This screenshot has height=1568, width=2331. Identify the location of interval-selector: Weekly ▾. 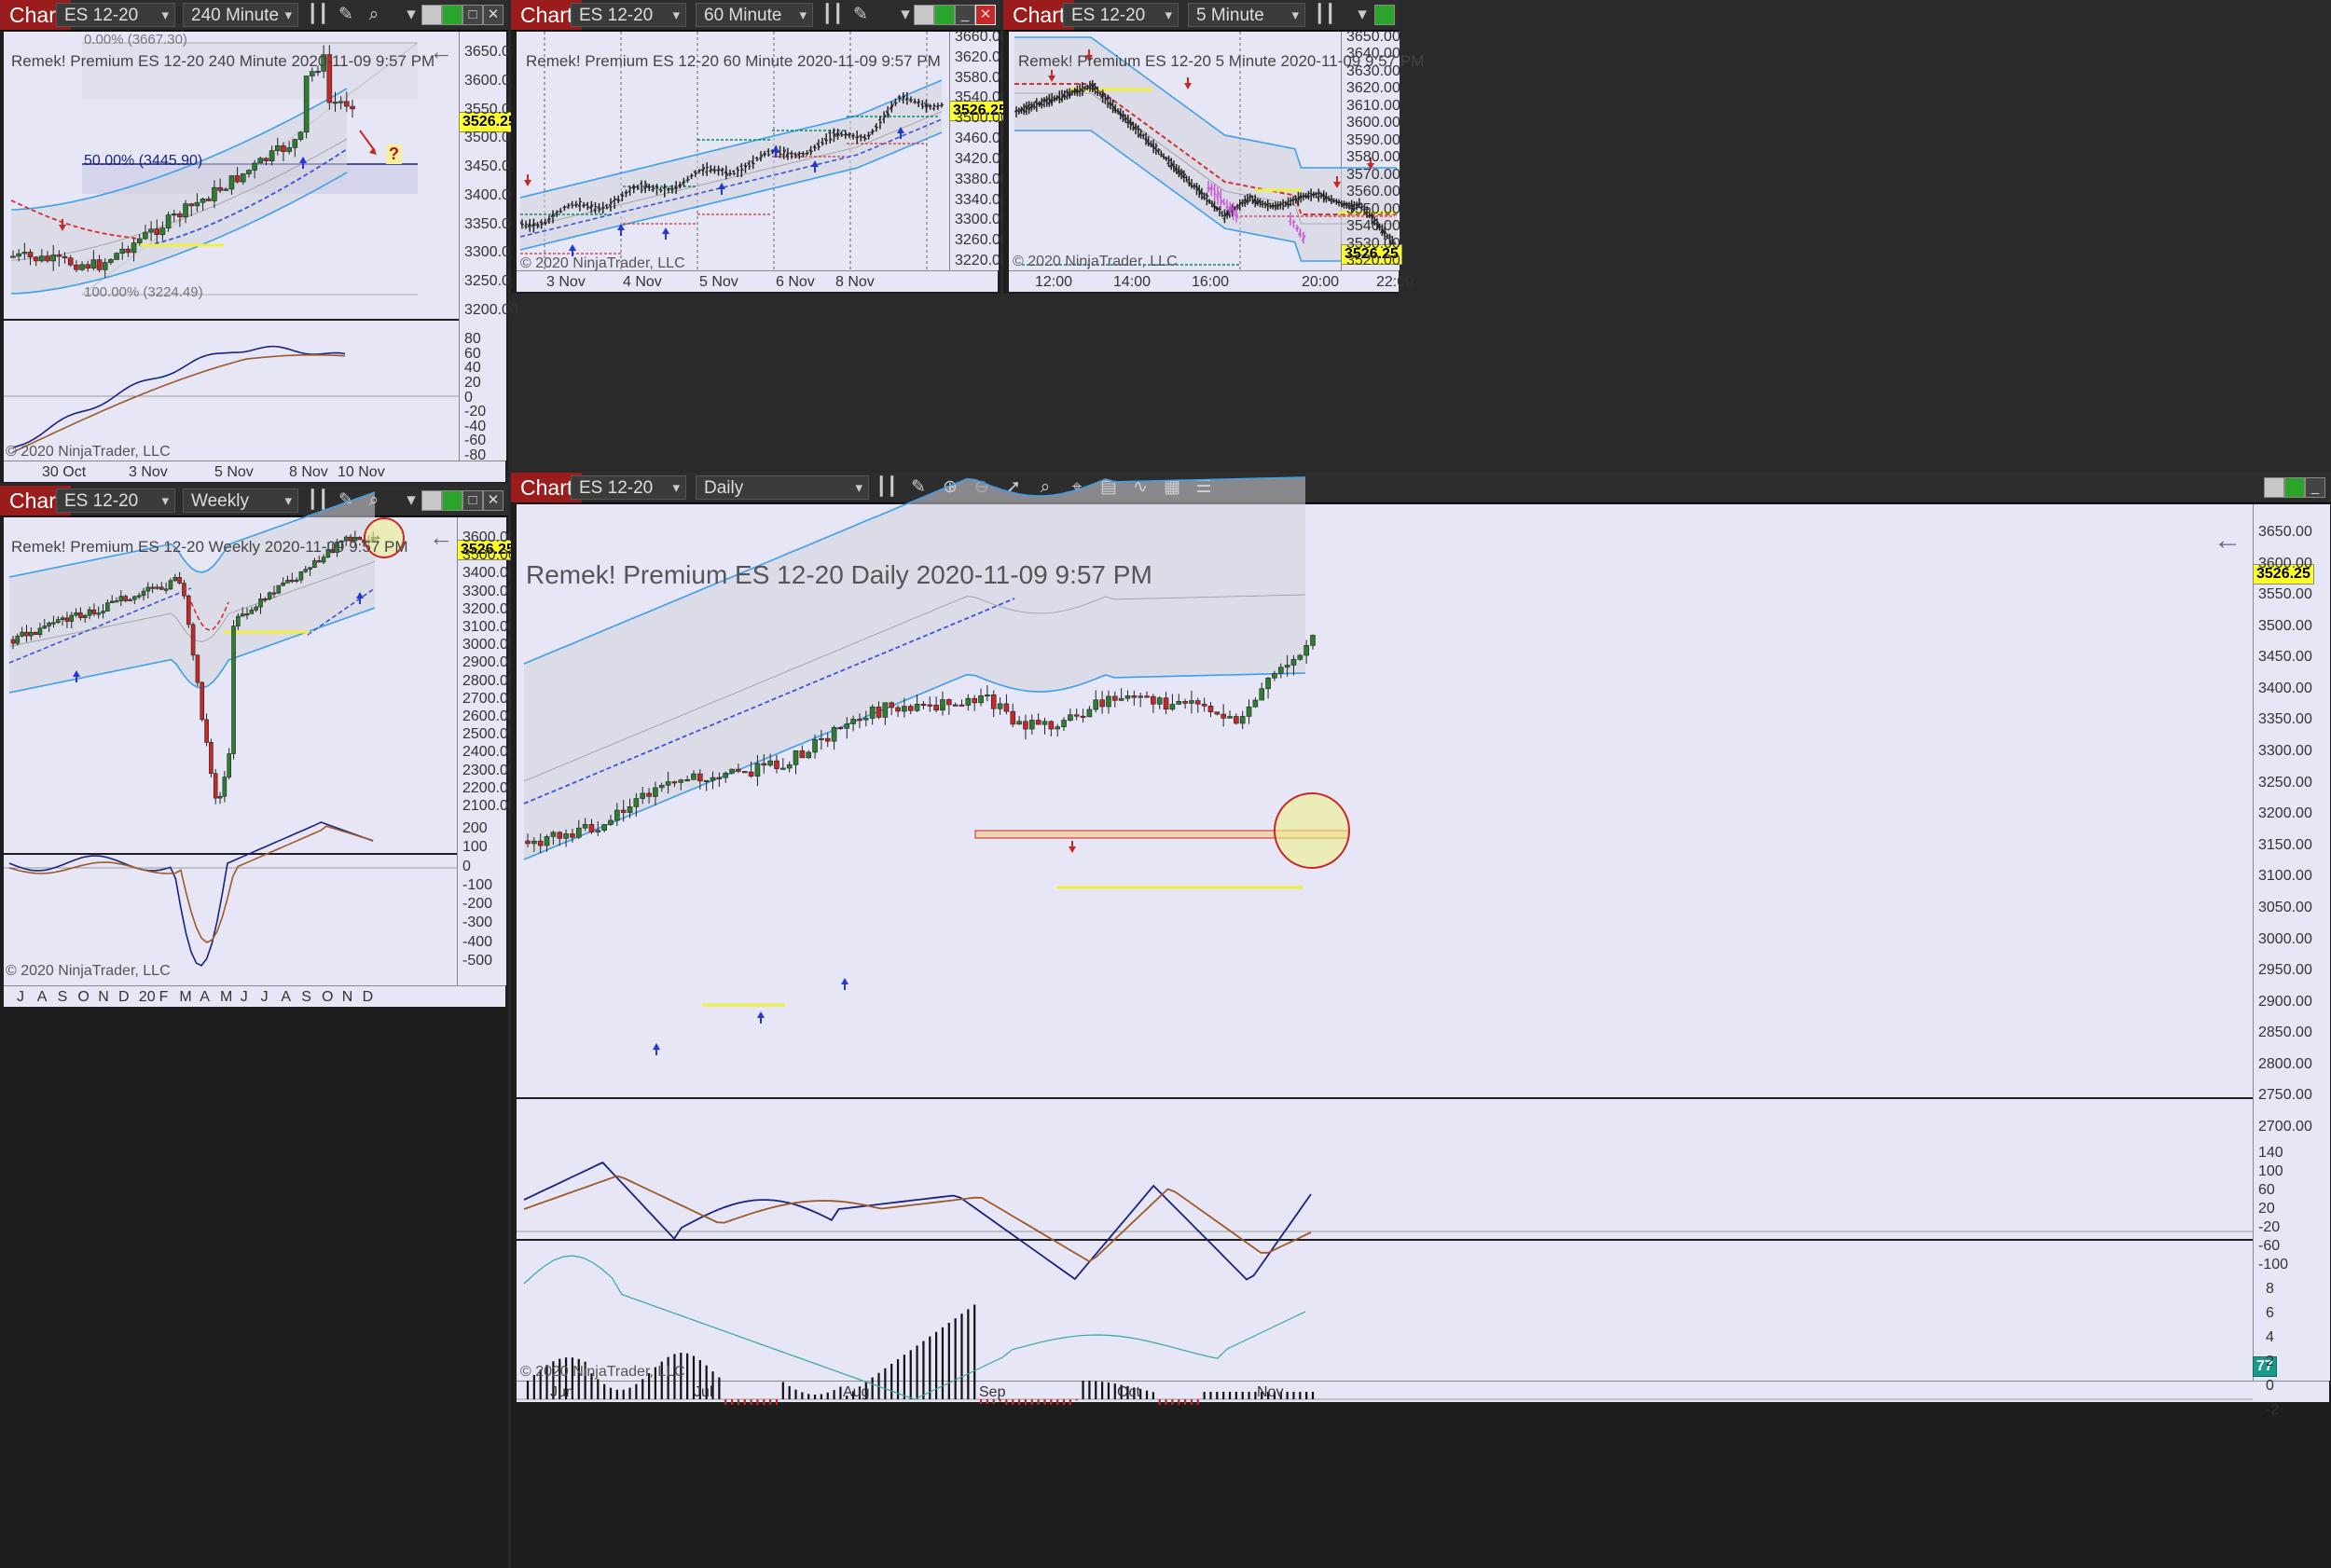
(240, 500).